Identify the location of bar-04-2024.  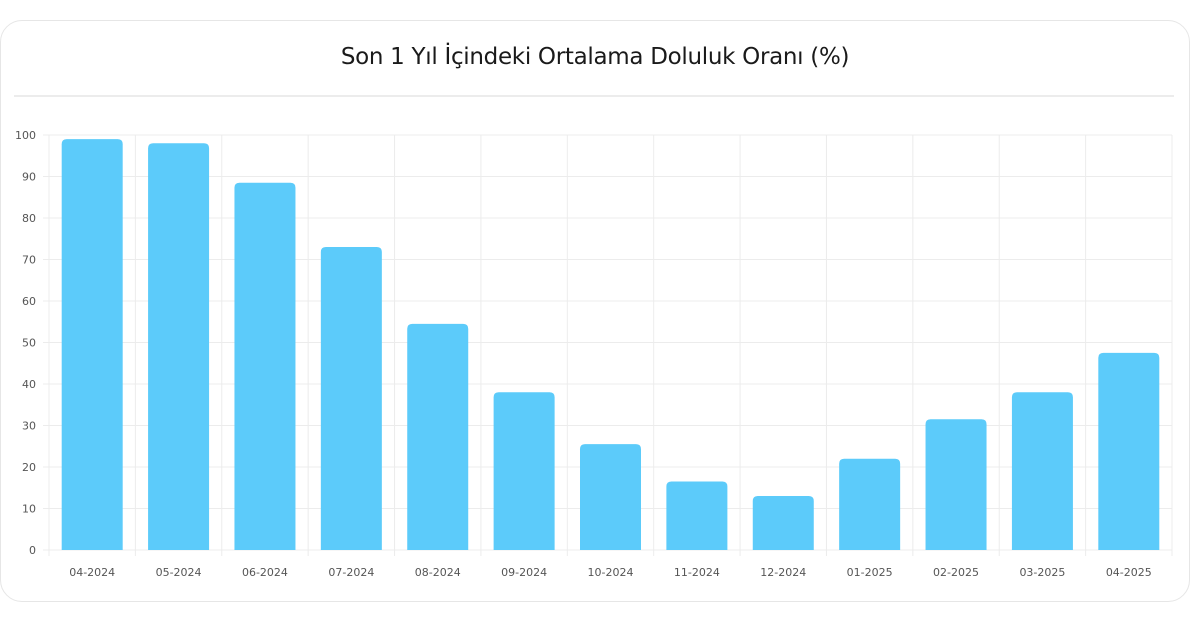
(92, 344).